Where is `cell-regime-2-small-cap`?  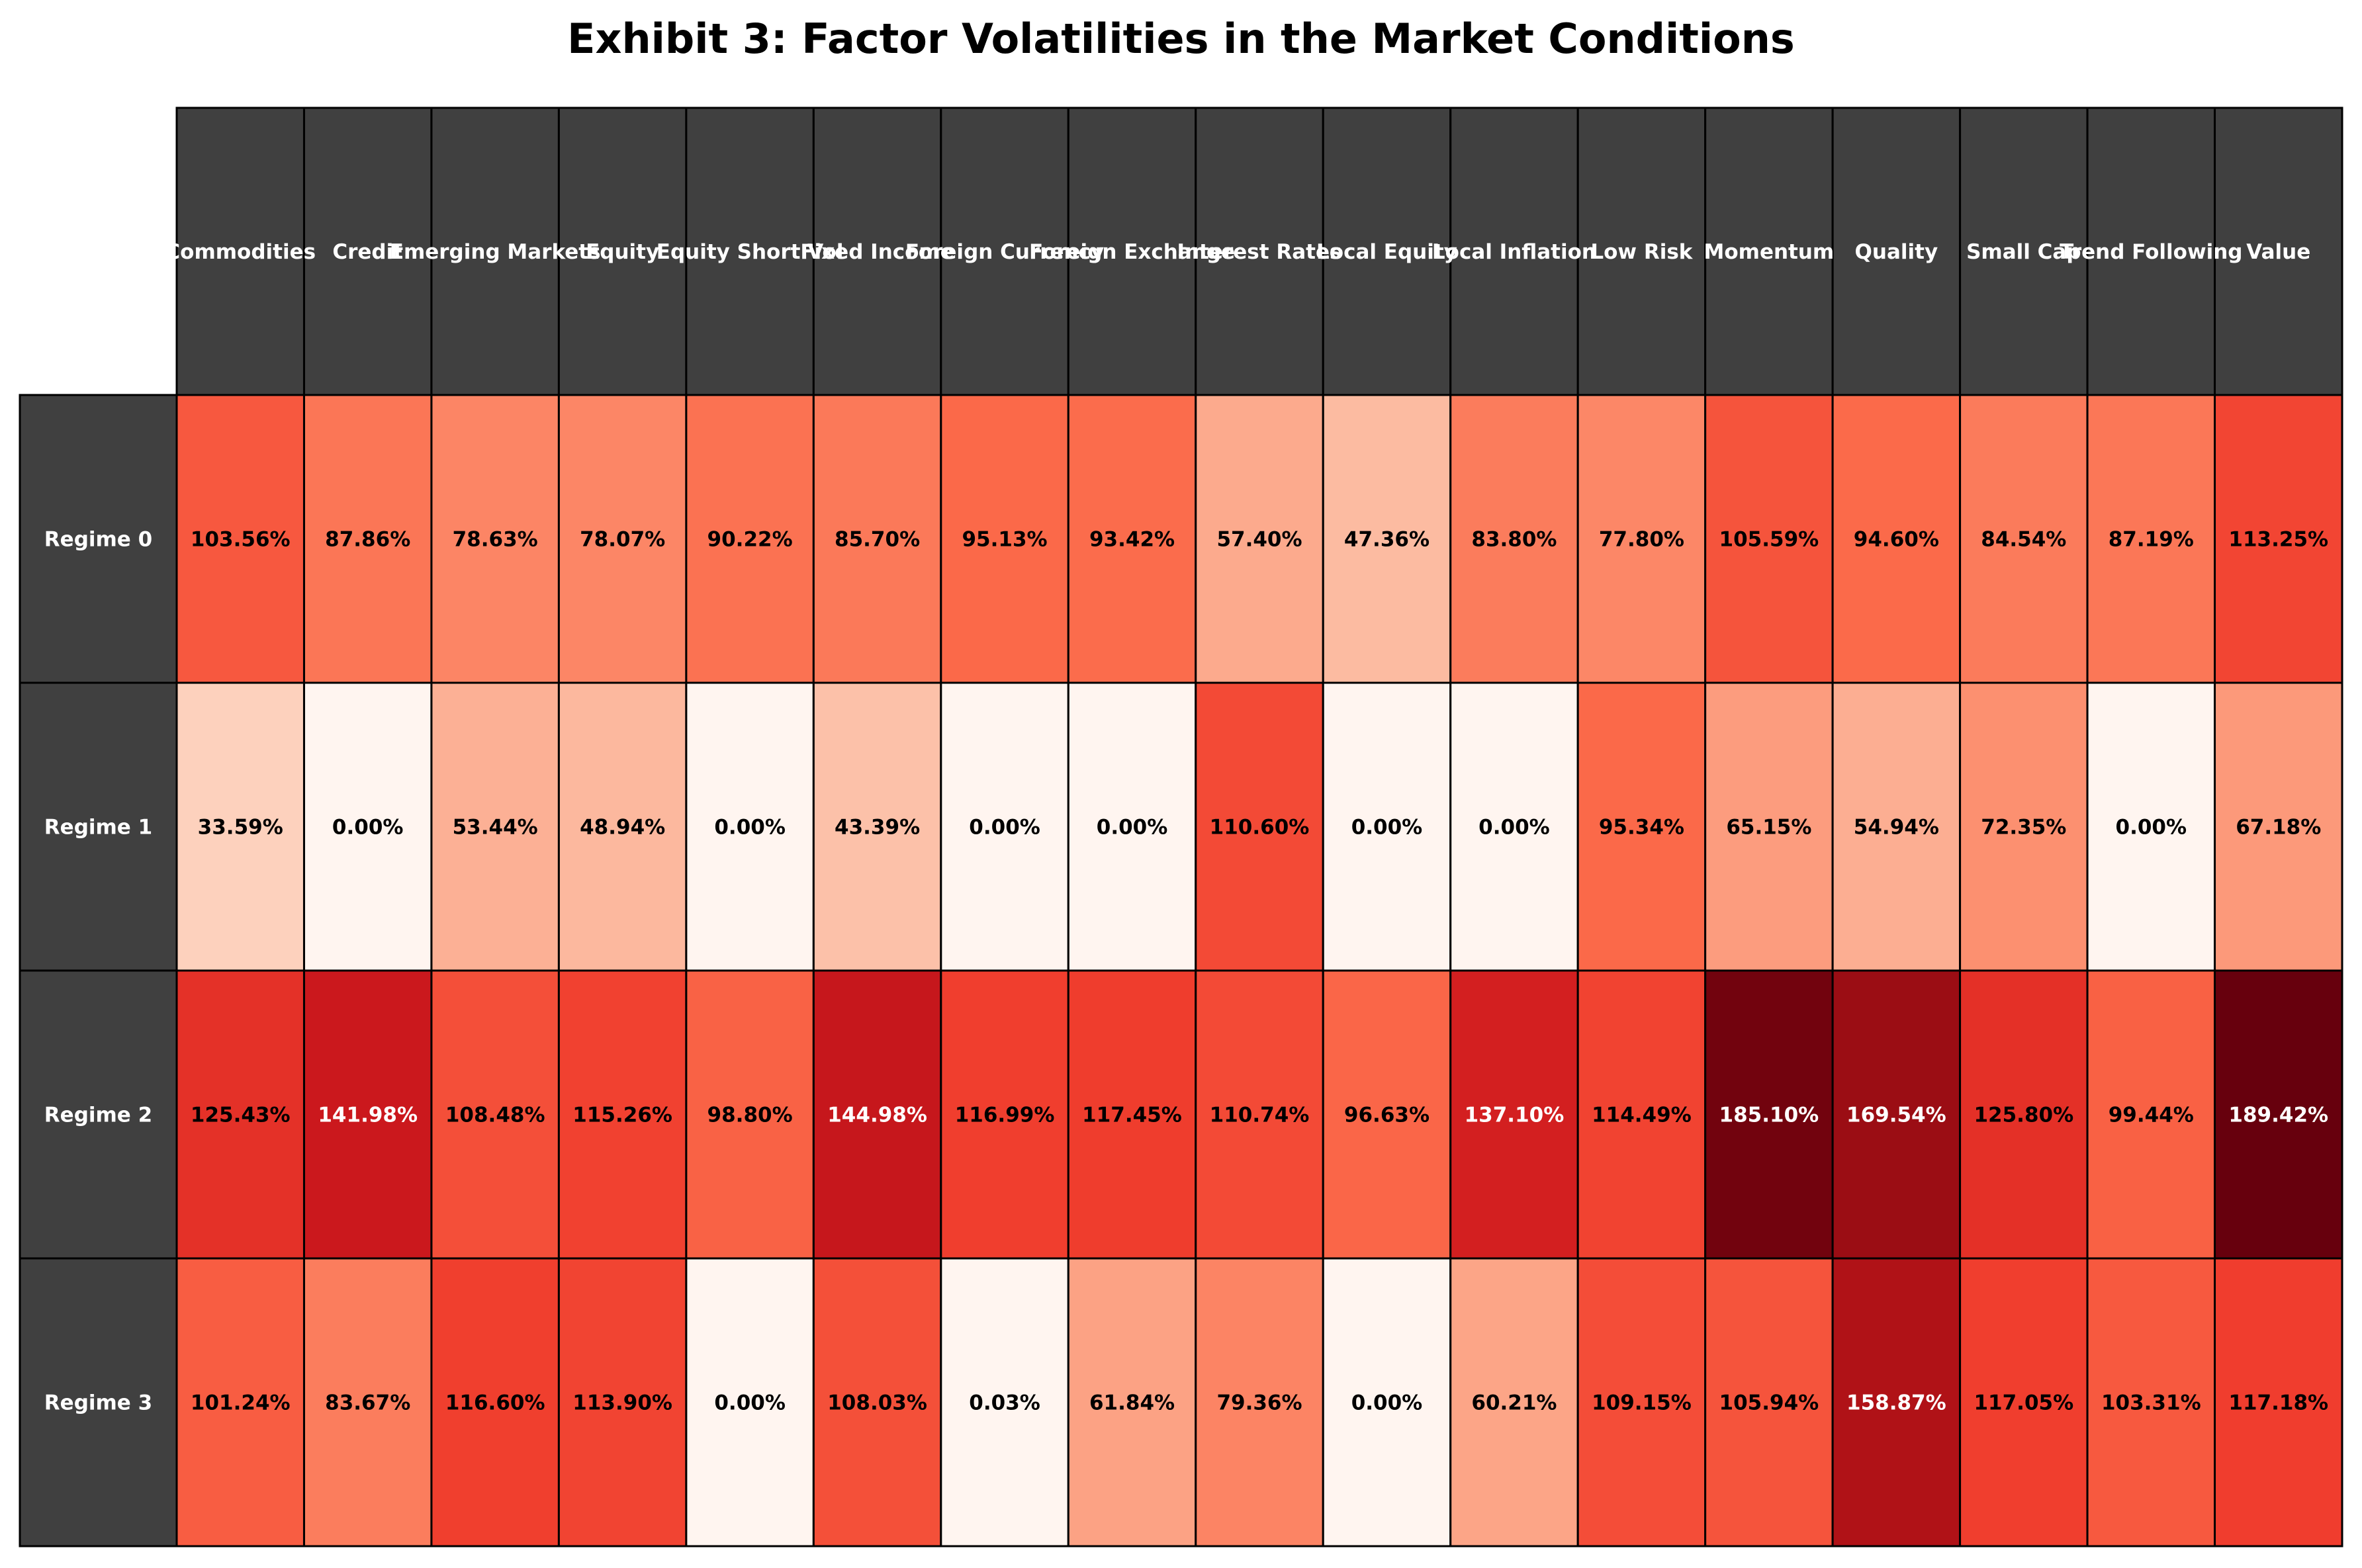 cell-regime-2-small-cap is located at coordinates (2024, 1115).